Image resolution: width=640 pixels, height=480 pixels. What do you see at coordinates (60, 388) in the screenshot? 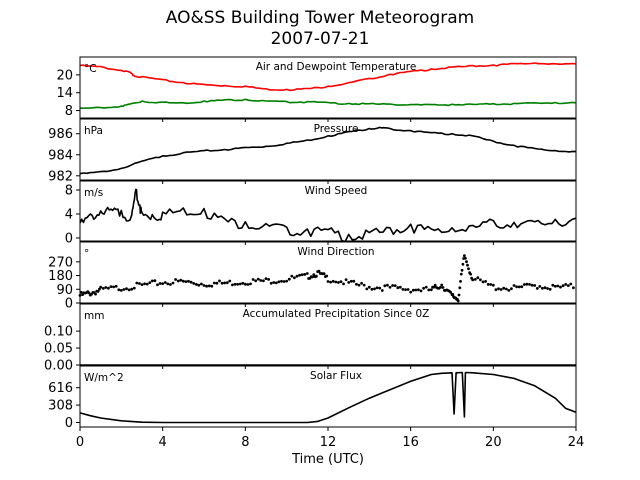
I see `y-tick-label: 616` at bounding box center [60, 388].